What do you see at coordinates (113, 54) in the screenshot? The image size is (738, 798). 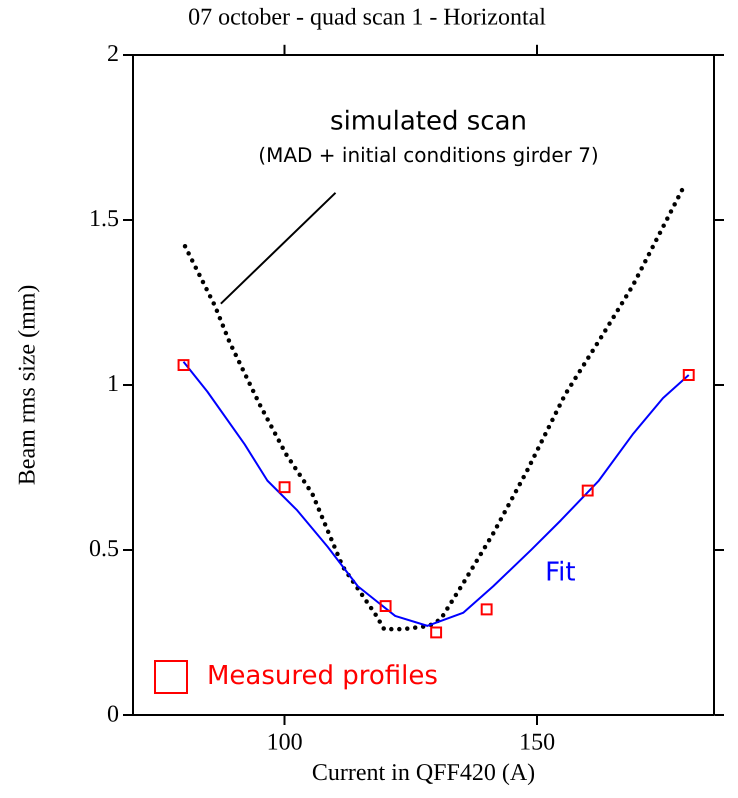 I see `y-tick-label: 2` at bounding box center [113, 54].